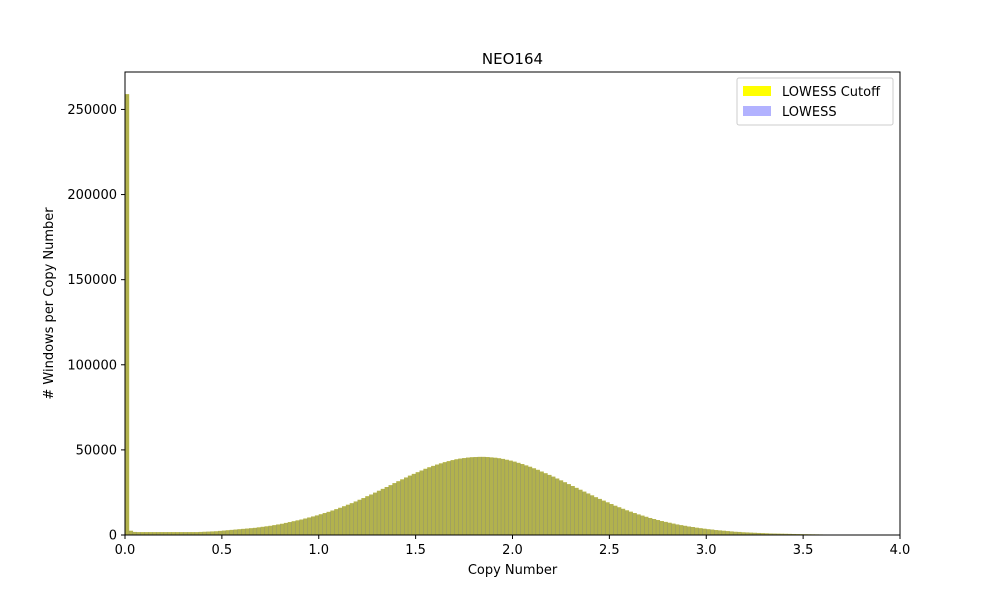 The width and height of the screenshot is (1000, 600). What do you see at coordinates (92, 365) in the screenshot?
I see `y-tick-label: 100000` at bounding box center [92, 365].